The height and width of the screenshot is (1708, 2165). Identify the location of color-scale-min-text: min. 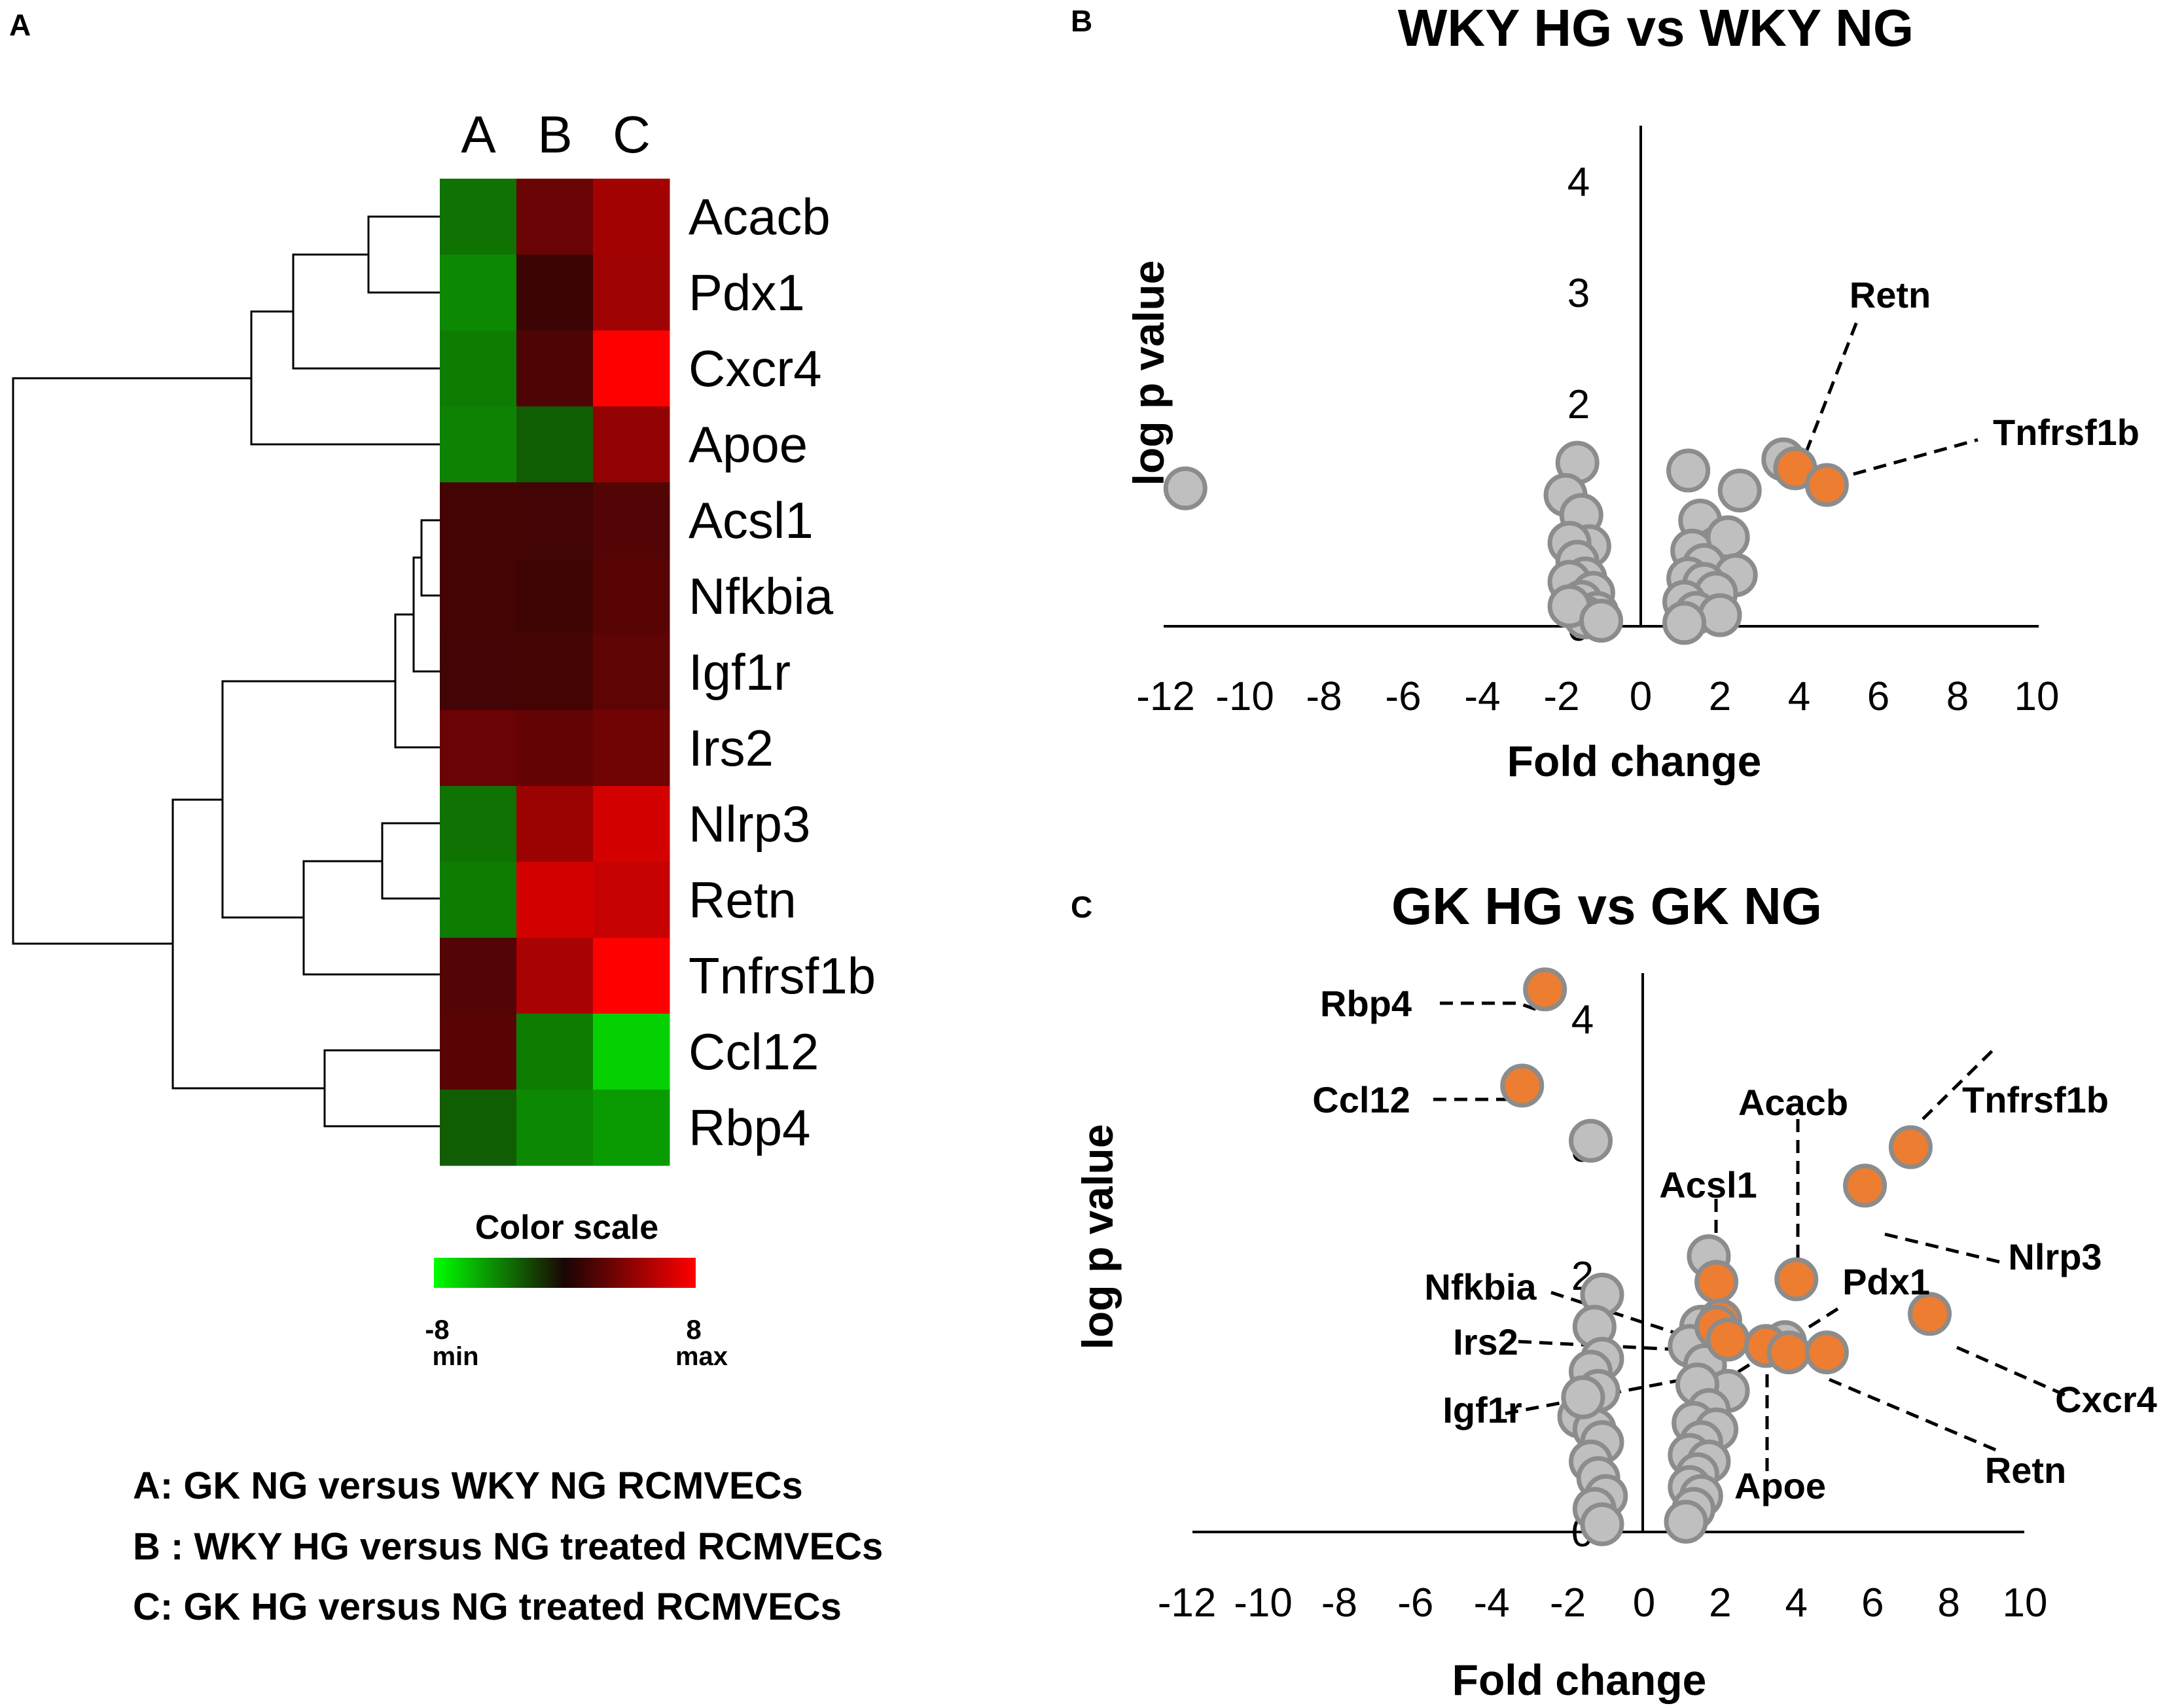
(455, 1356).